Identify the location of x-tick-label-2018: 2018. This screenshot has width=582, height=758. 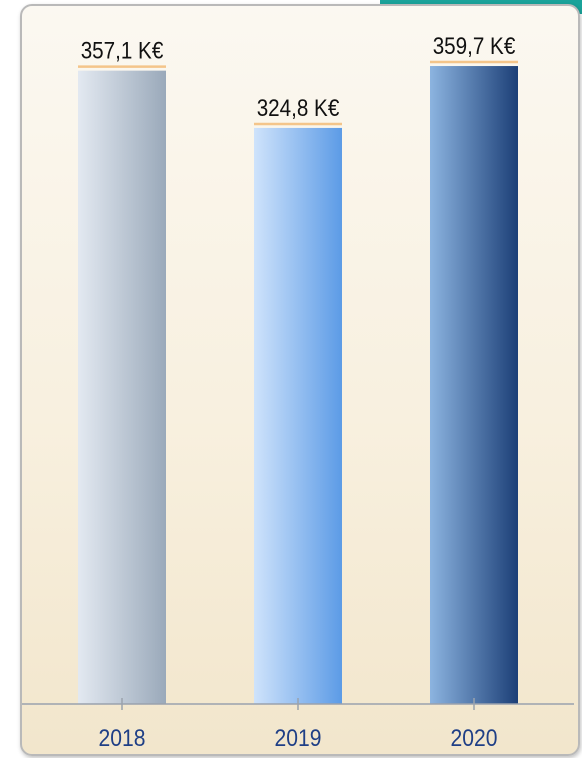
(122, 738).